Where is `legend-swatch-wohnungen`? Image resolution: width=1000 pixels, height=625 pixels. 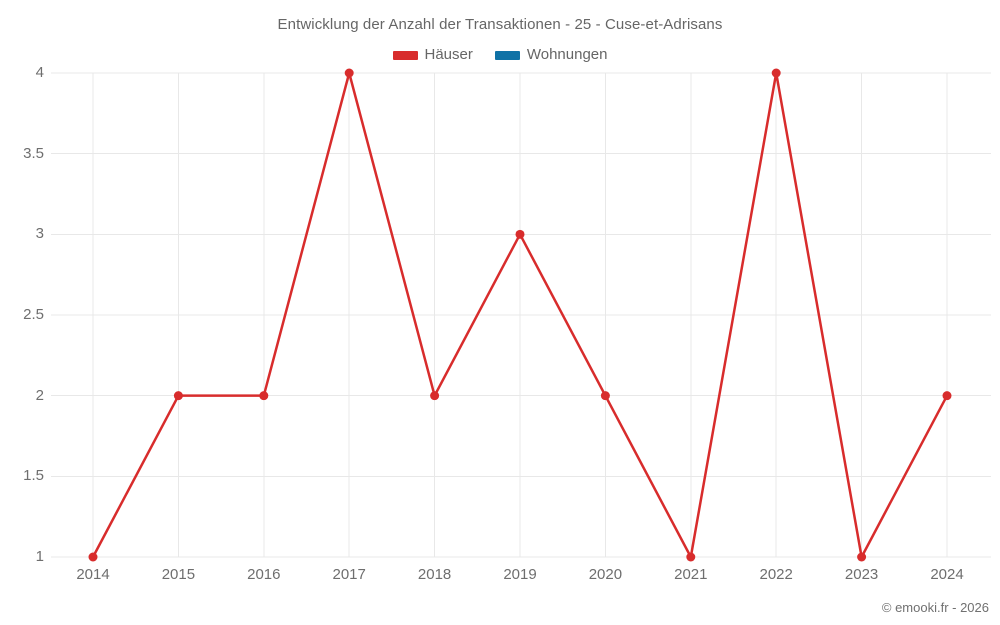
legend-swatch-wohnungen is located at coordinates (507, 55).